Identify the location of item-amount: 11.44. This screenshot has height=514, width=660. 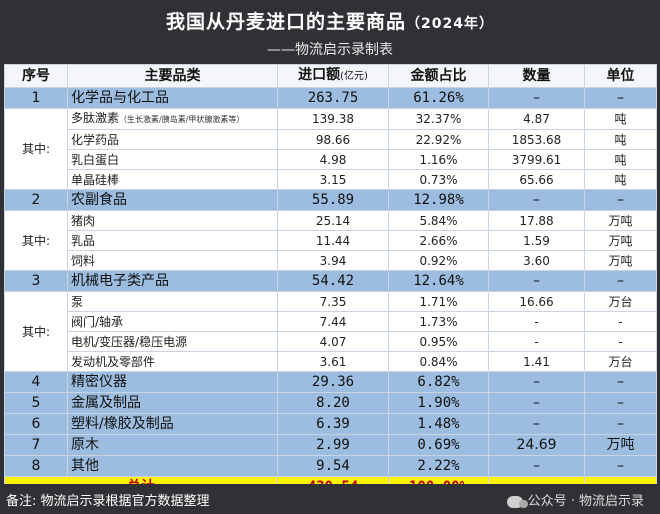
(333, 240).